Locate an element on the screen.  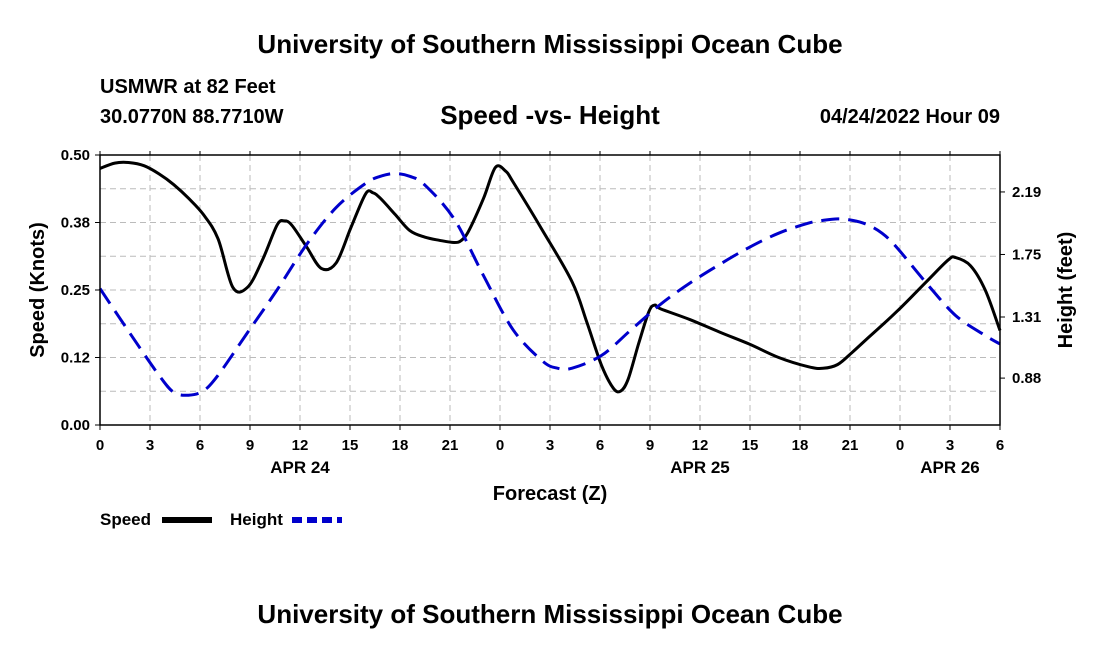
date-label: APR 24 is located at coordinates (300, 467).